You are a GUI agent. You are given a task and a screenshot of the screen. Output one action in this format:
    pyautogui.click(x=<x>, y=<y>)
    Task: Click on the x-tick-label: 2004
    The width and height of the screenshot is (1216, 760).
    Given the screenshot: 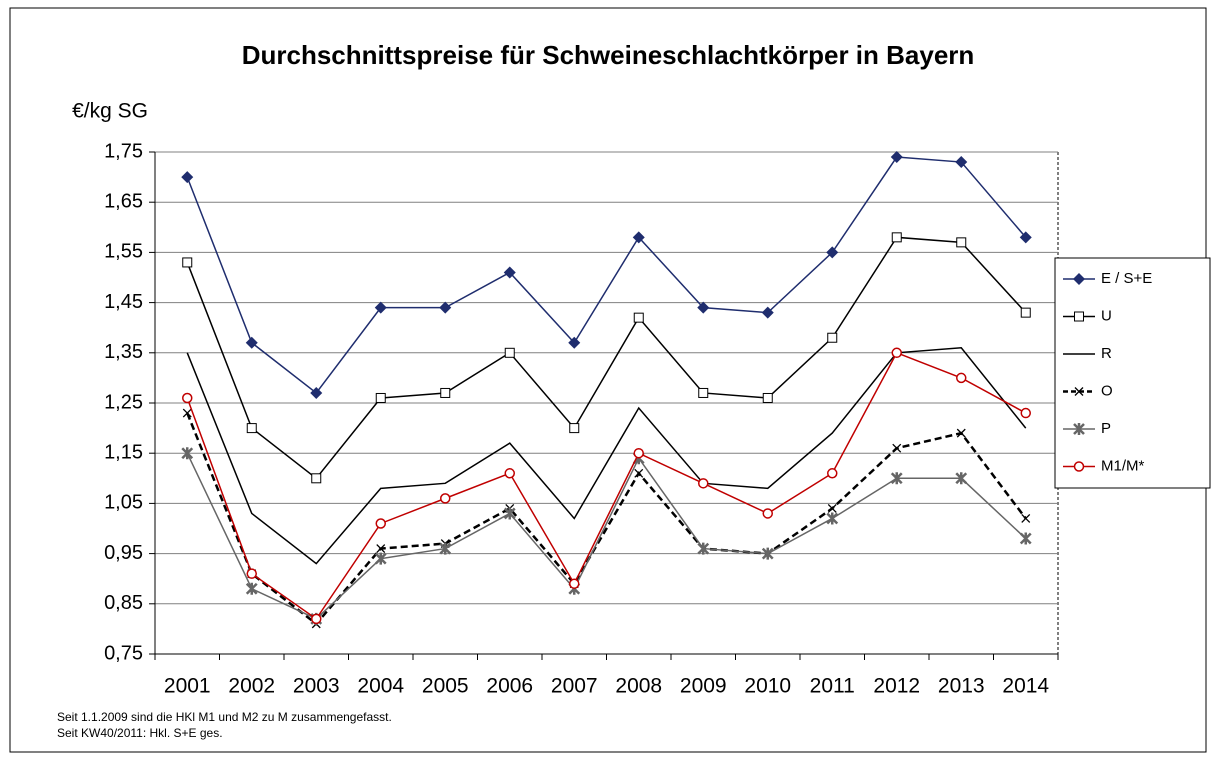 What is the action you would take?
    pyautogui.click(x=380, y=686)
    